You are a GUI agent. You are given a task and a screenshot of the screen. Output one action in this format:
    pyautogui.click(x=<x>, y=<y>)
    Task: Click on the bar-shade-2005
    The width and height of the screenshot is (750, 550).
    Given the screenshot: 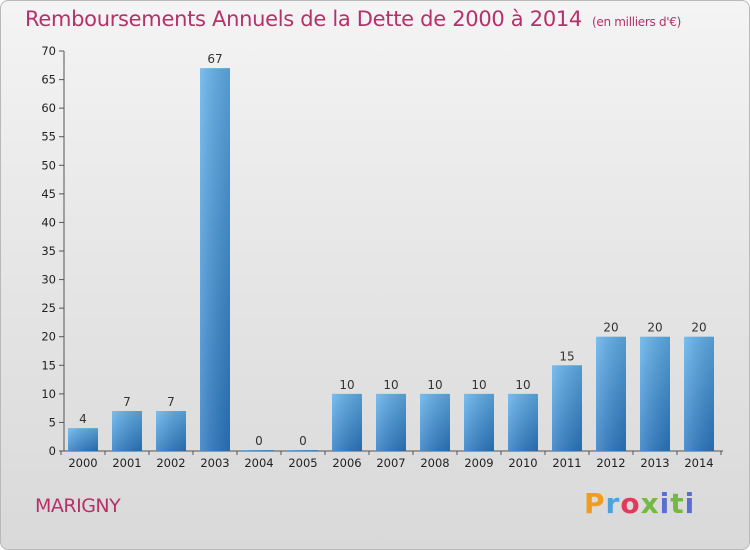 What is the action you would take?
    pyautogui.click(x=303, y=450)
    